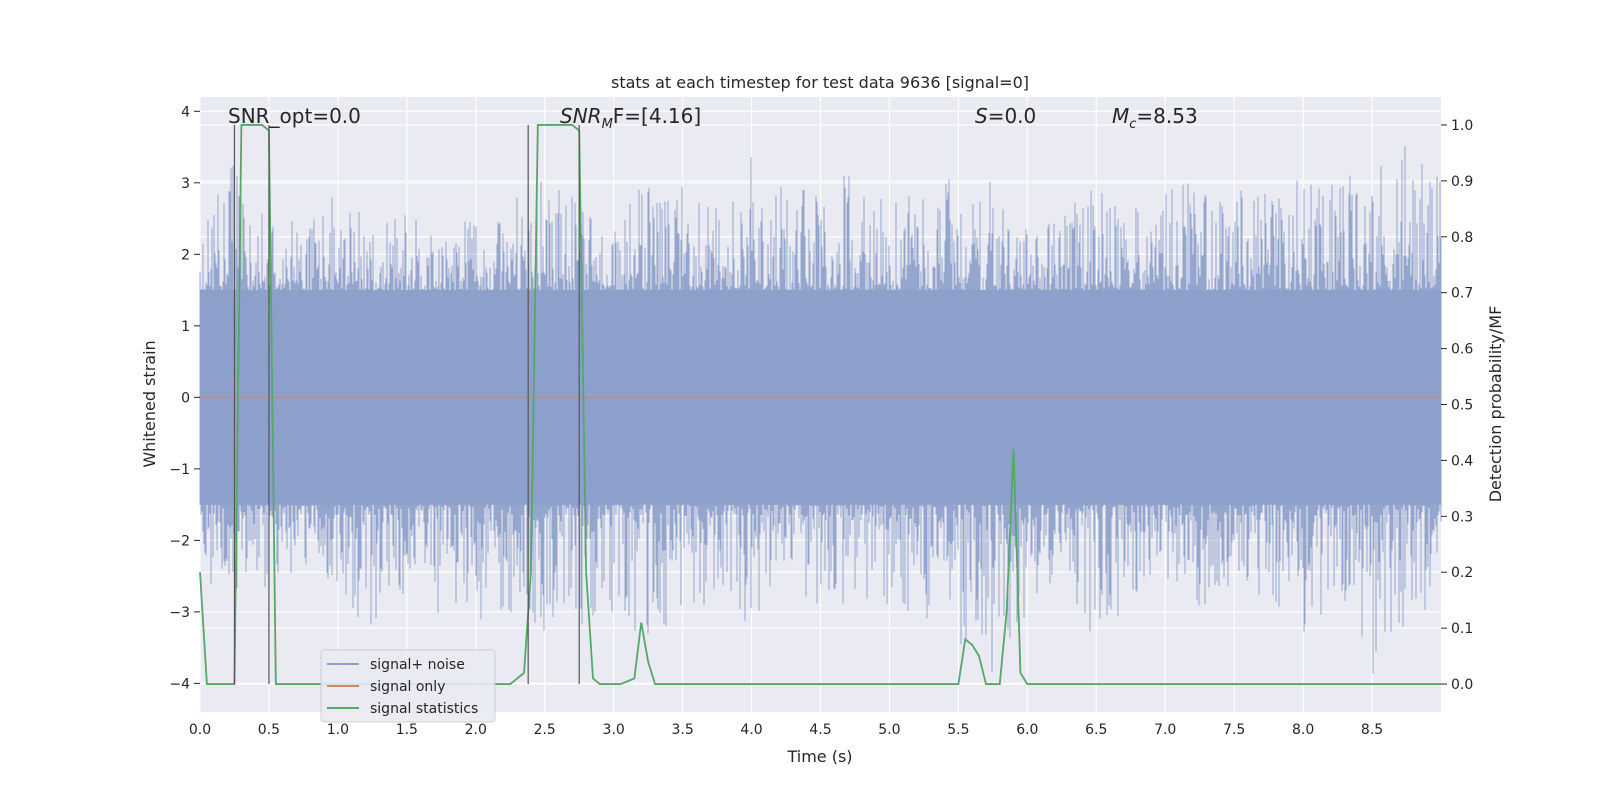  What do you see at coordinates (545, 730) in the screenshot?
I see `x-tick-label: 2.5` at bounding box center [545, 730].